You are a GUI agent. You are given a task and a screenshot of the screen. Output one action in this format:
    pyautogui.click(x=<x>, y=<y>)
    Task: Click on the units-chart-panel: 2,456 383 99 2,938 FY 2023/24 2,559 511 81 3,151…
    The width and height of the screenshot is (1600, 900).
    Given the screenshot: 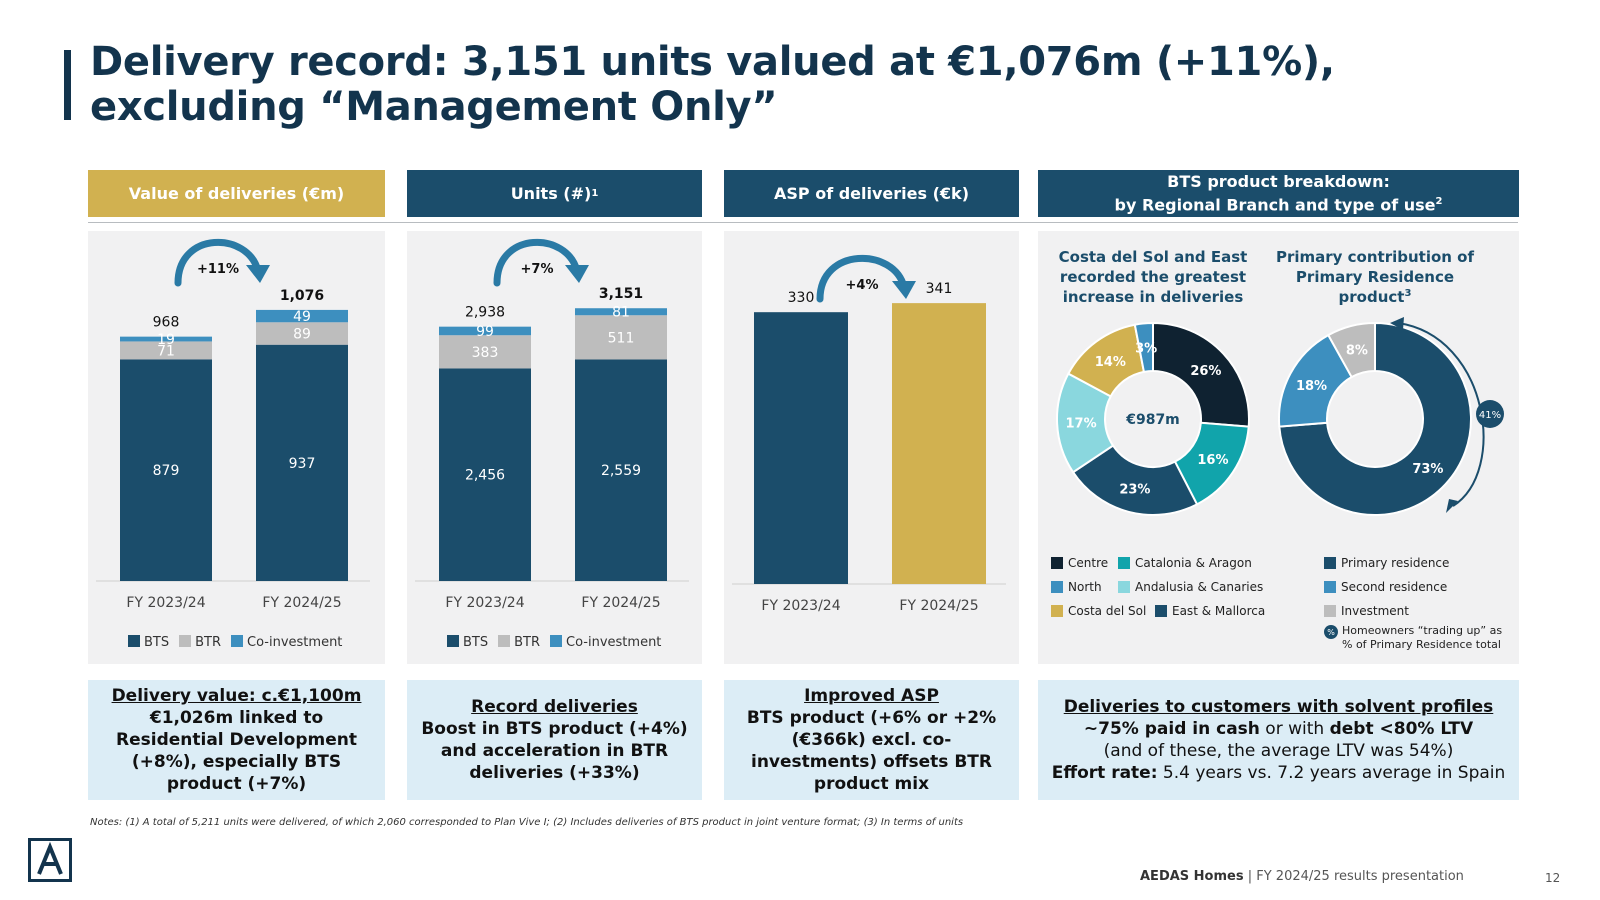 What is the action you would take?
    pyautogui.click(x=554, y=447)
    